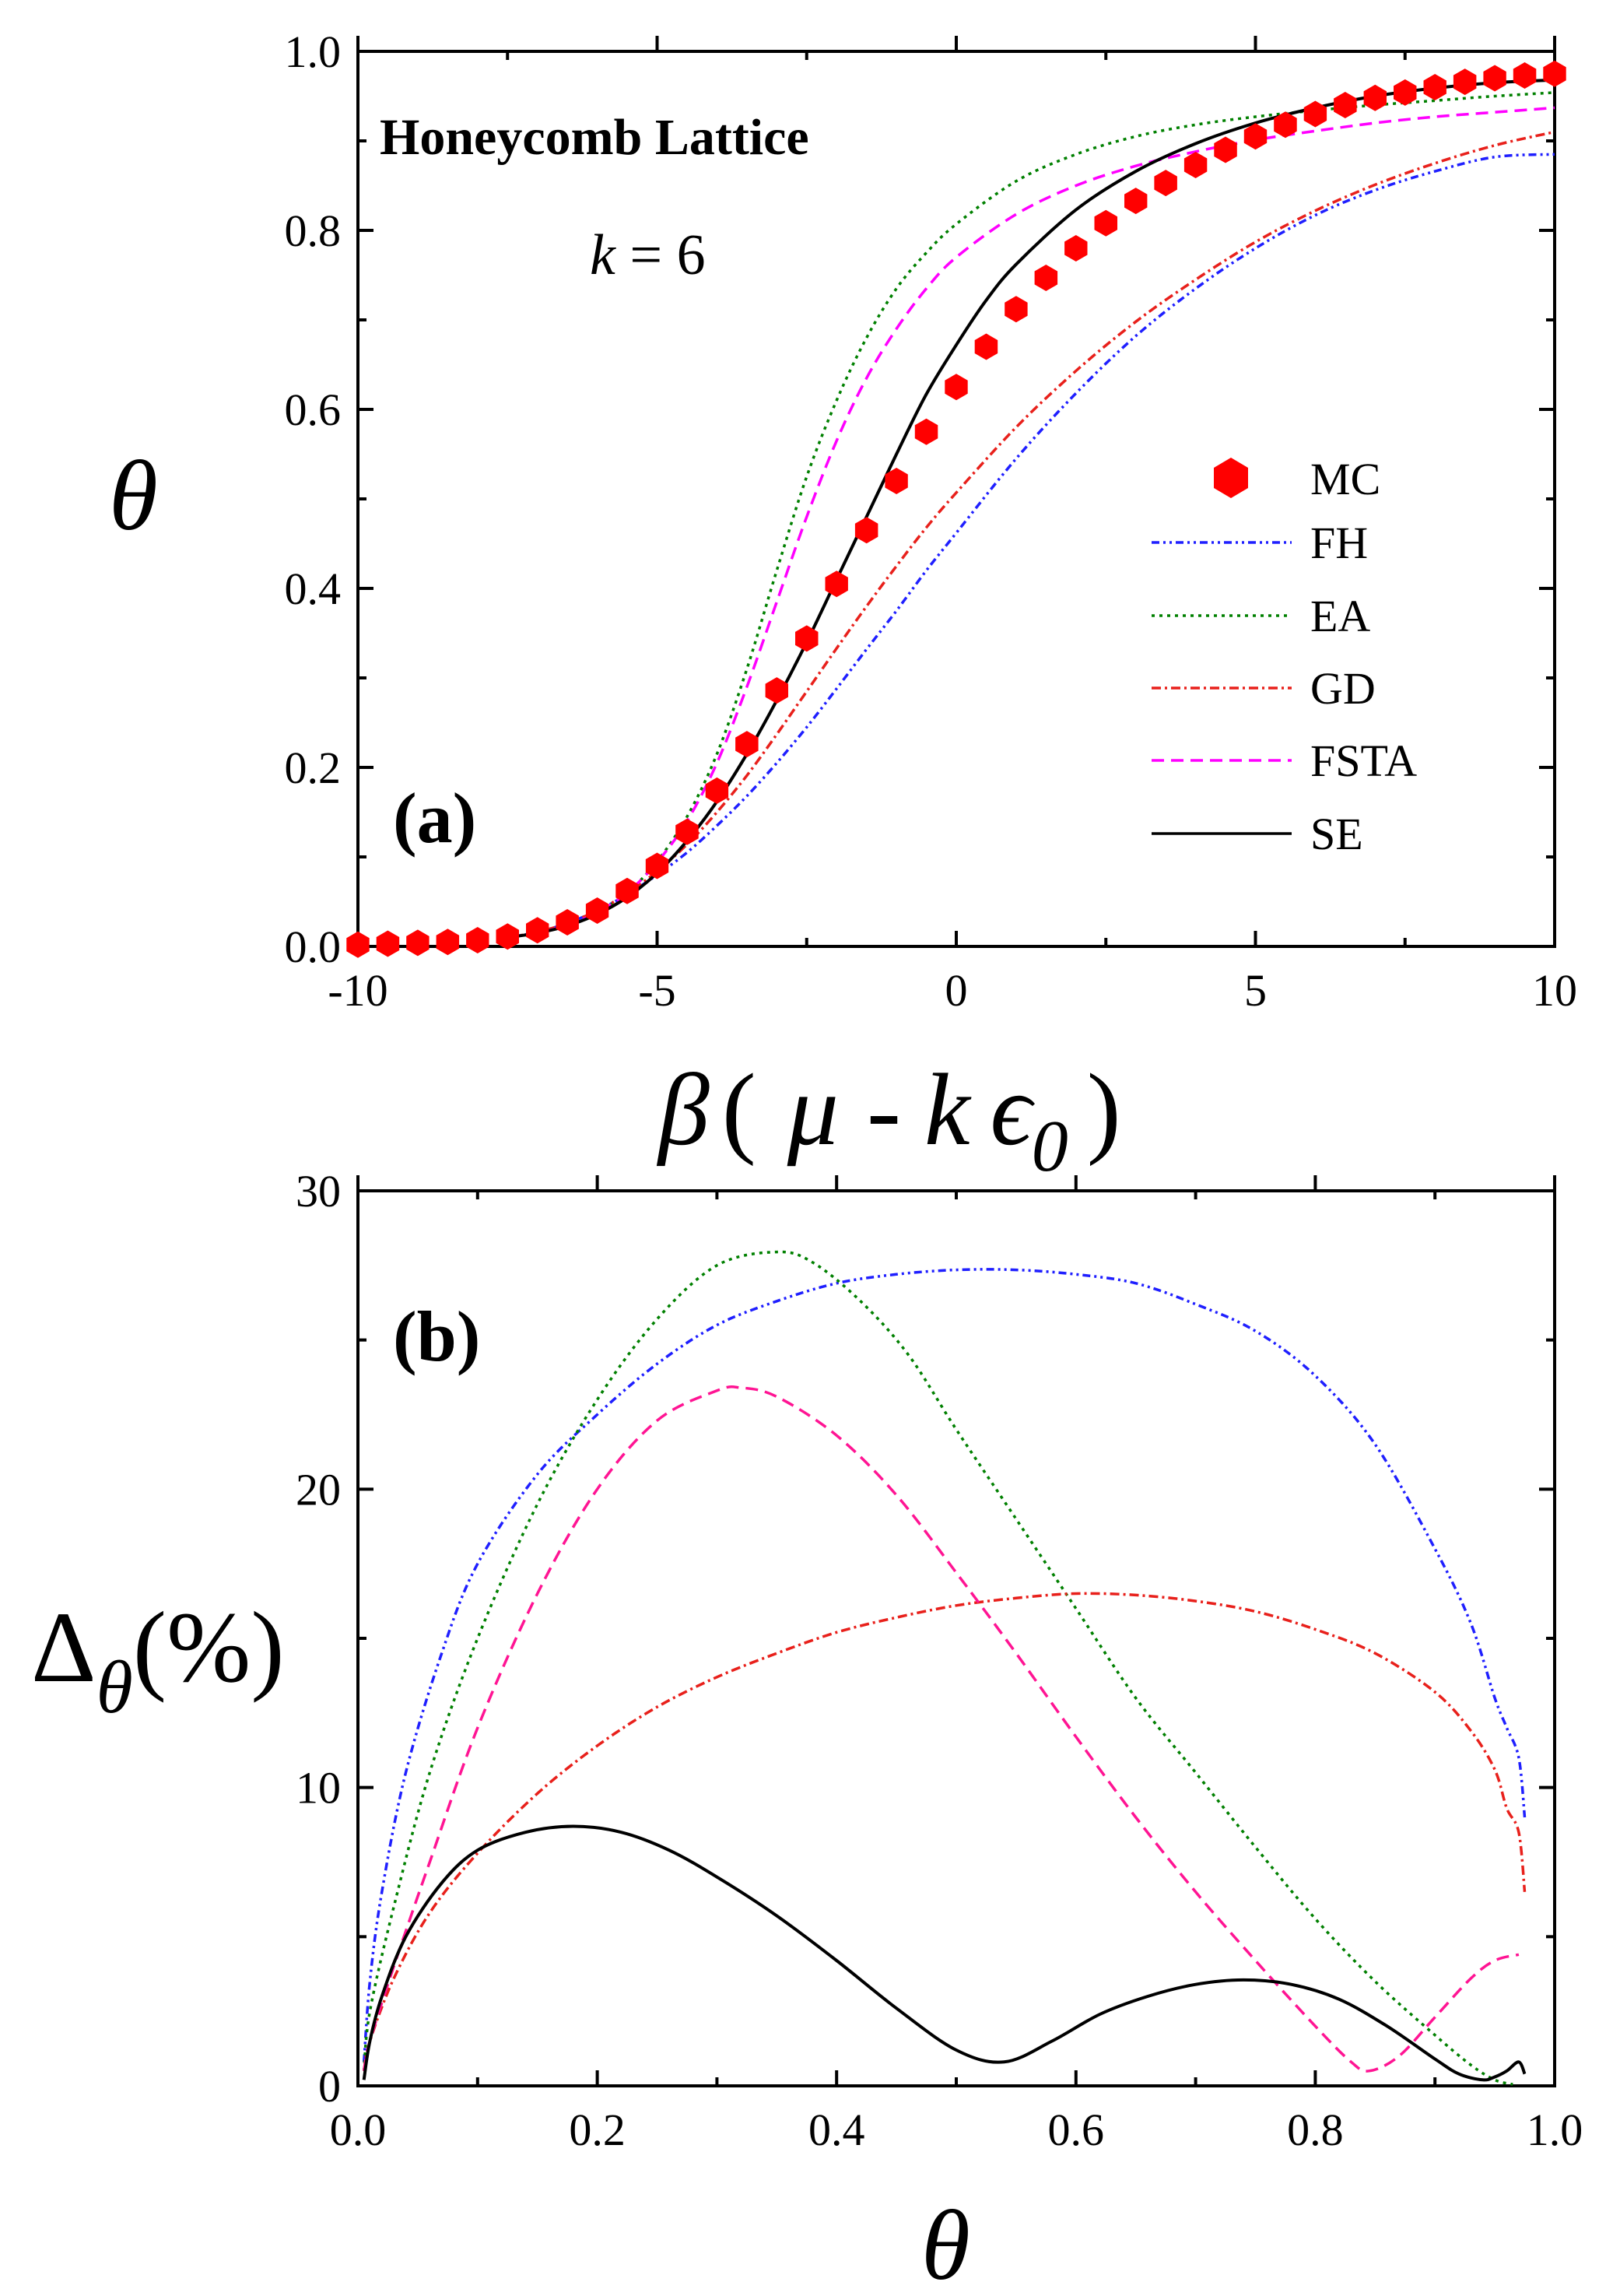  I want to click on x-tick-label-a: -10, so click(357, 991).